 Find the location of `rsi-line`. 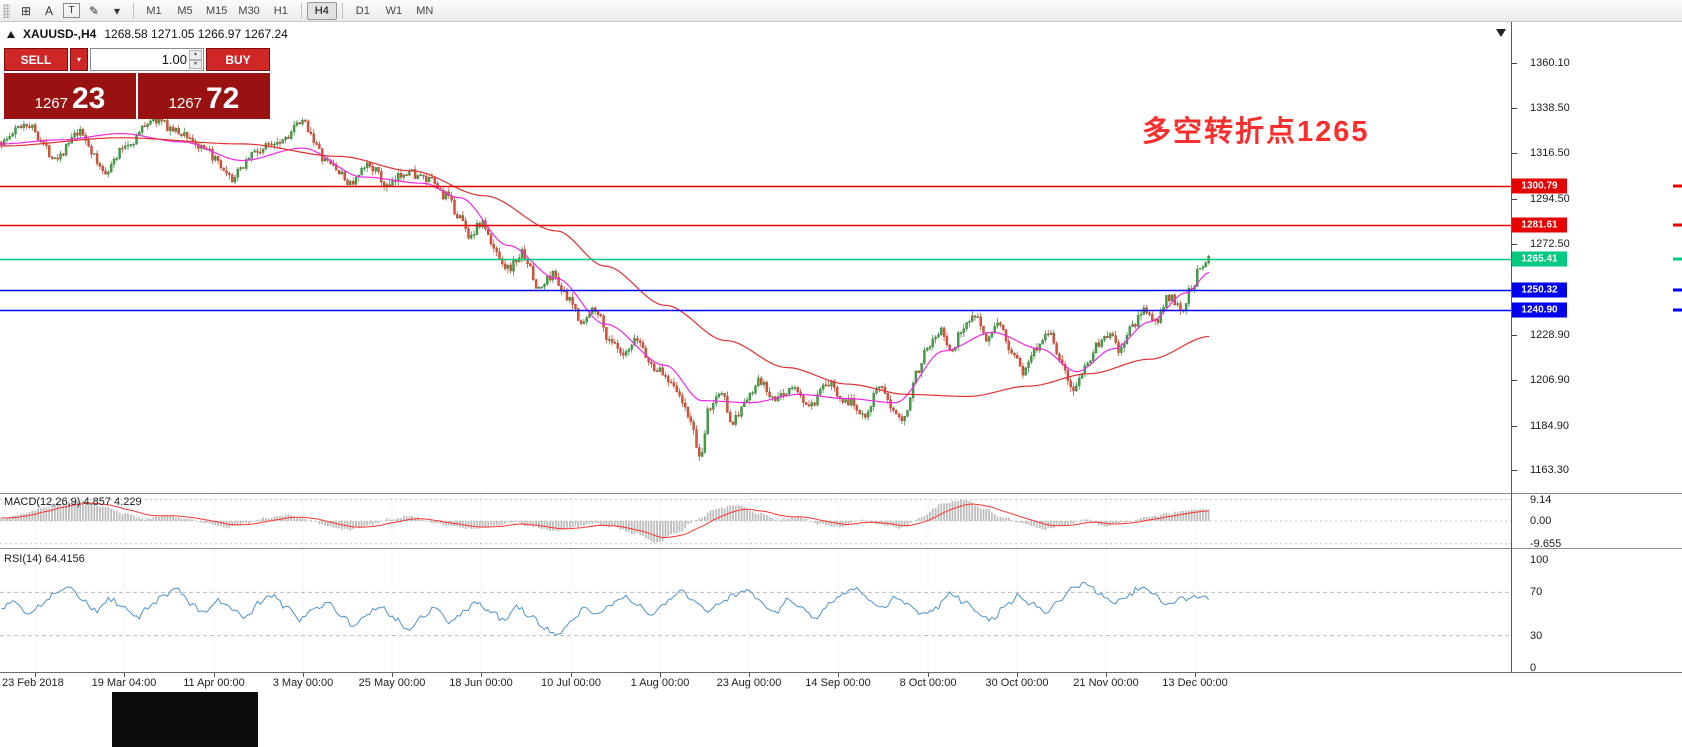

rsi-line is located at coordinates (605, 608).